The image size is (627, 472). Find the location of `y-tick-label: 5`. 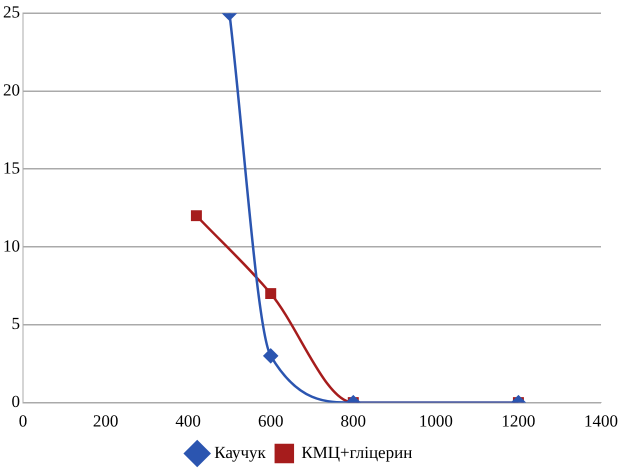

y-tick-label: 5 is located at coordinates (16, 324).